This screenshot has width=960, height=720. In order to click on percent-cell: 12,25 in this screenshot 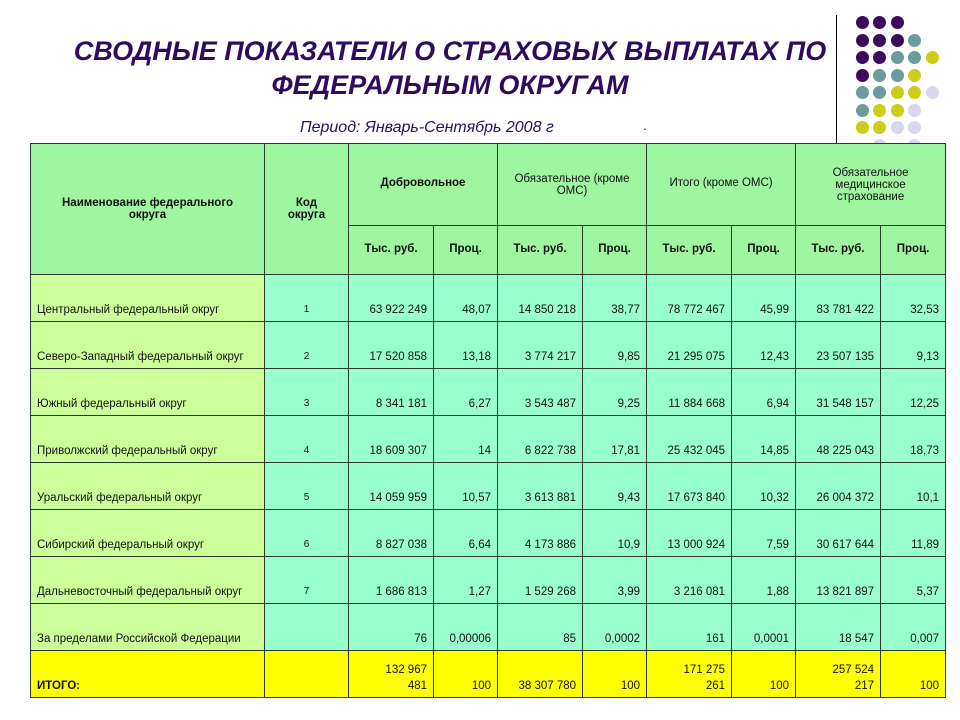, I will do `click(913, 392)`.